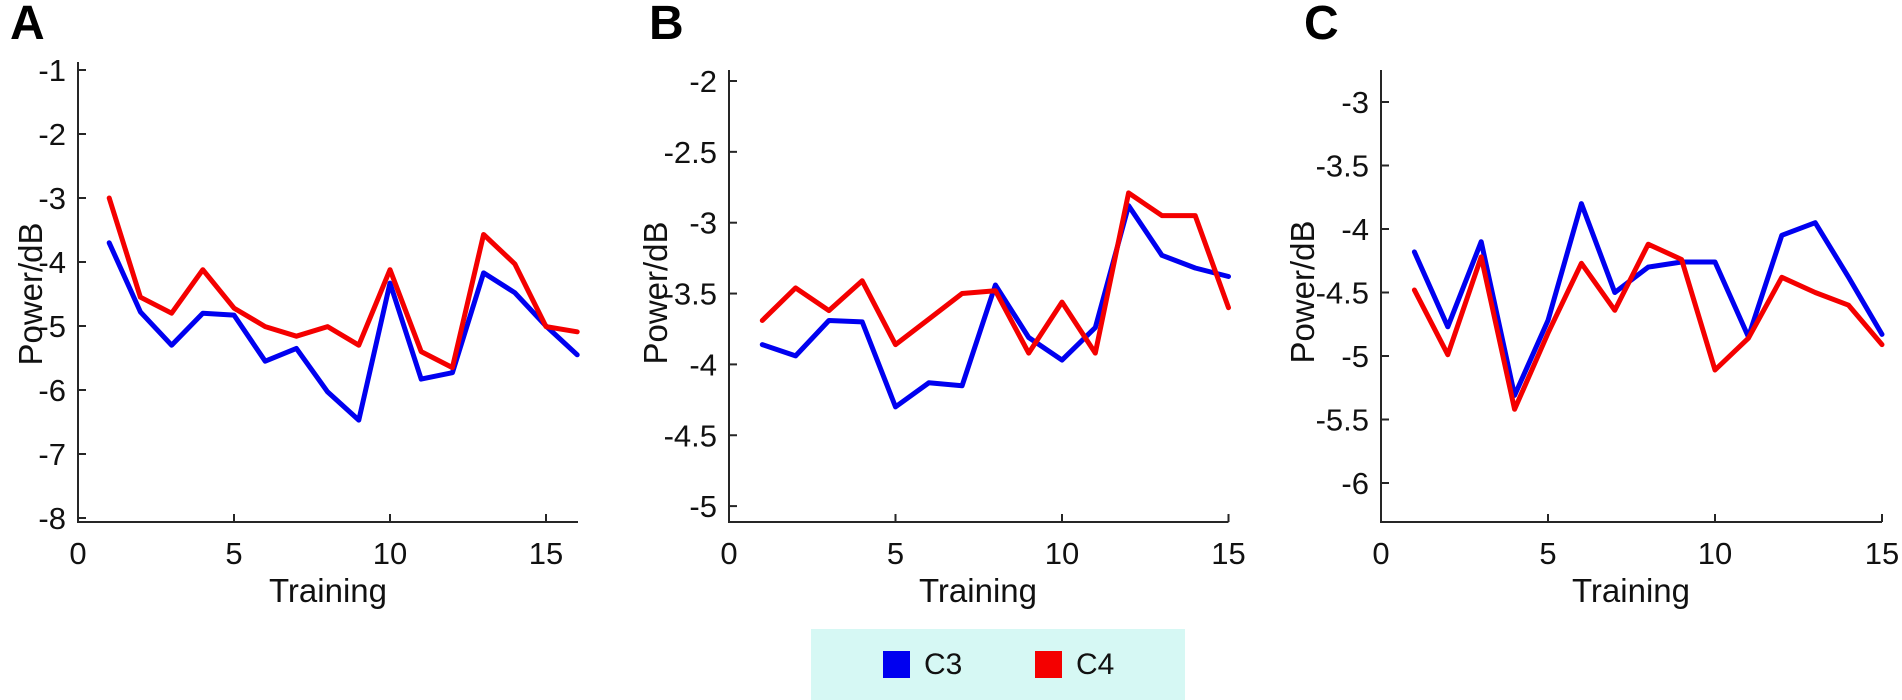  Describe the element at coordinates (943, 664) in the screenshot. I see `legend-label-c3: C3` at that location.